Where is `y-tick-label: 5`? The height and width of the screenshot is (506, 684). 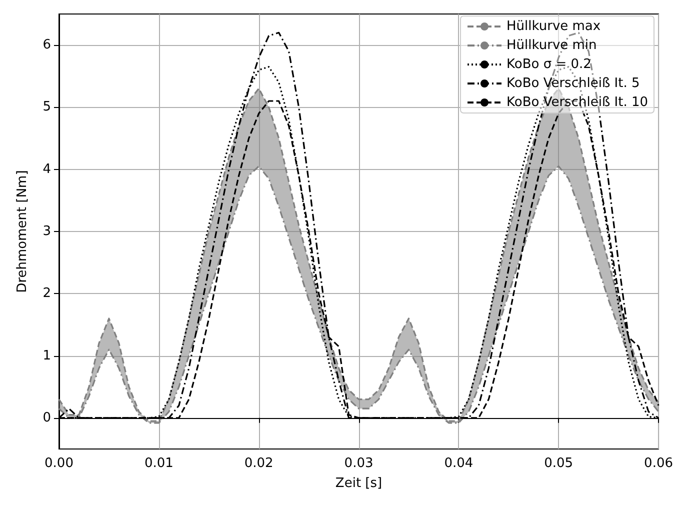 y-tick-label: 5 is located at coordinates (46, 107).